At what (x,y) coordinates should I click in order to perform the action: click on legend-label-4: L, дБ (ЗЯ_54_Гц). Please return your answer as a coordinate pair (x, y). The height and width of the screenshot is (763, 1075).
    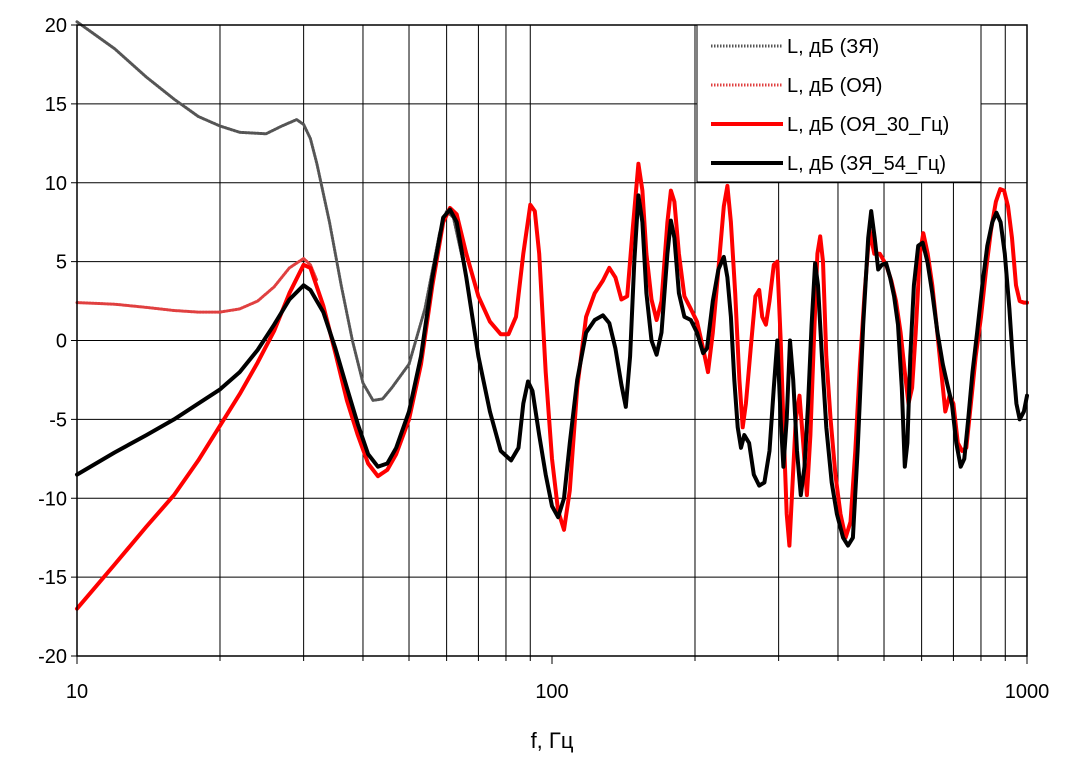
    Looking at the image, I should click on (866, 164).